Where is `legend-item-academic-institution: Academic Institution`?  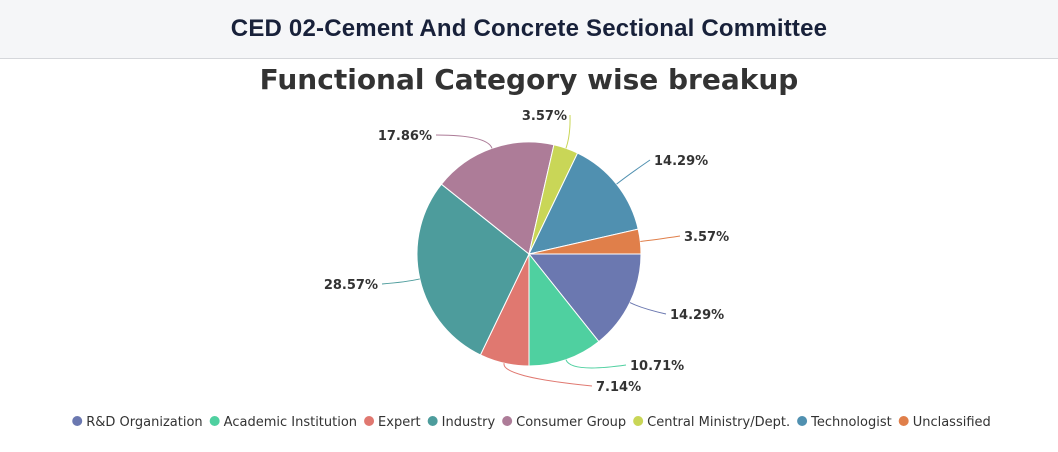
legend-item-academic-institution: Academic Institution is located at coordinates (283, 422).